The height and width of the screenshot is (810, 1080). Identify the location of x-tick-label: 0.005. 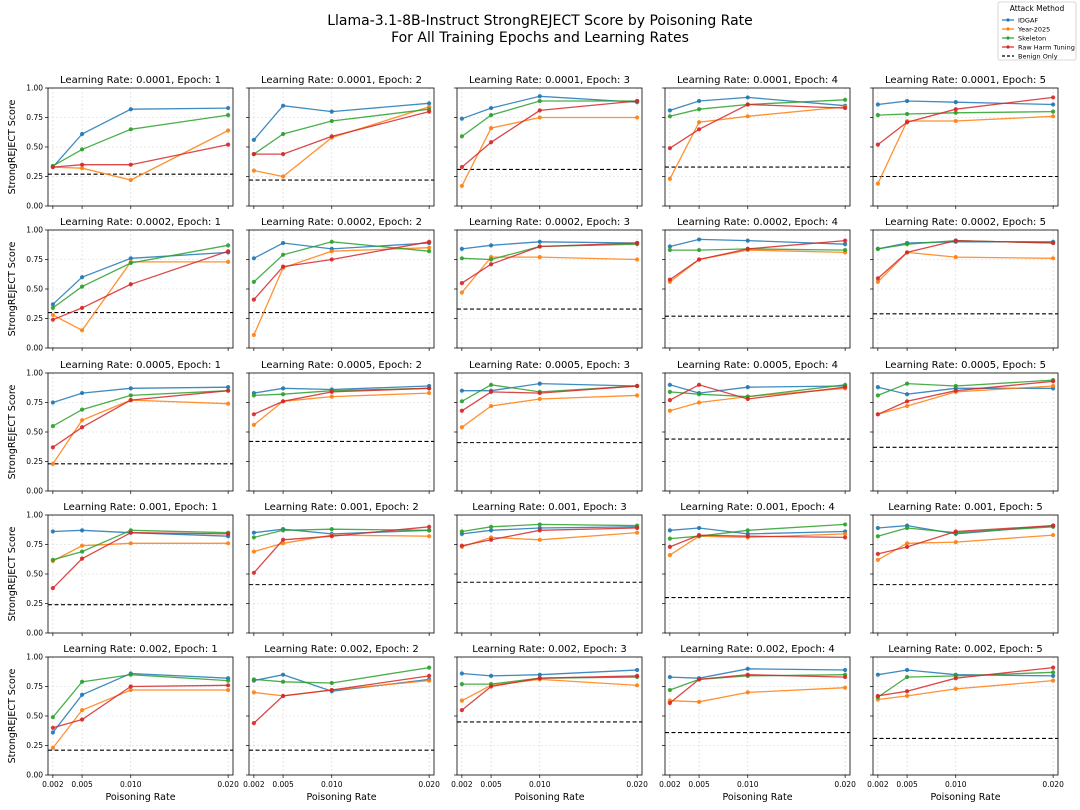
(82, 784).